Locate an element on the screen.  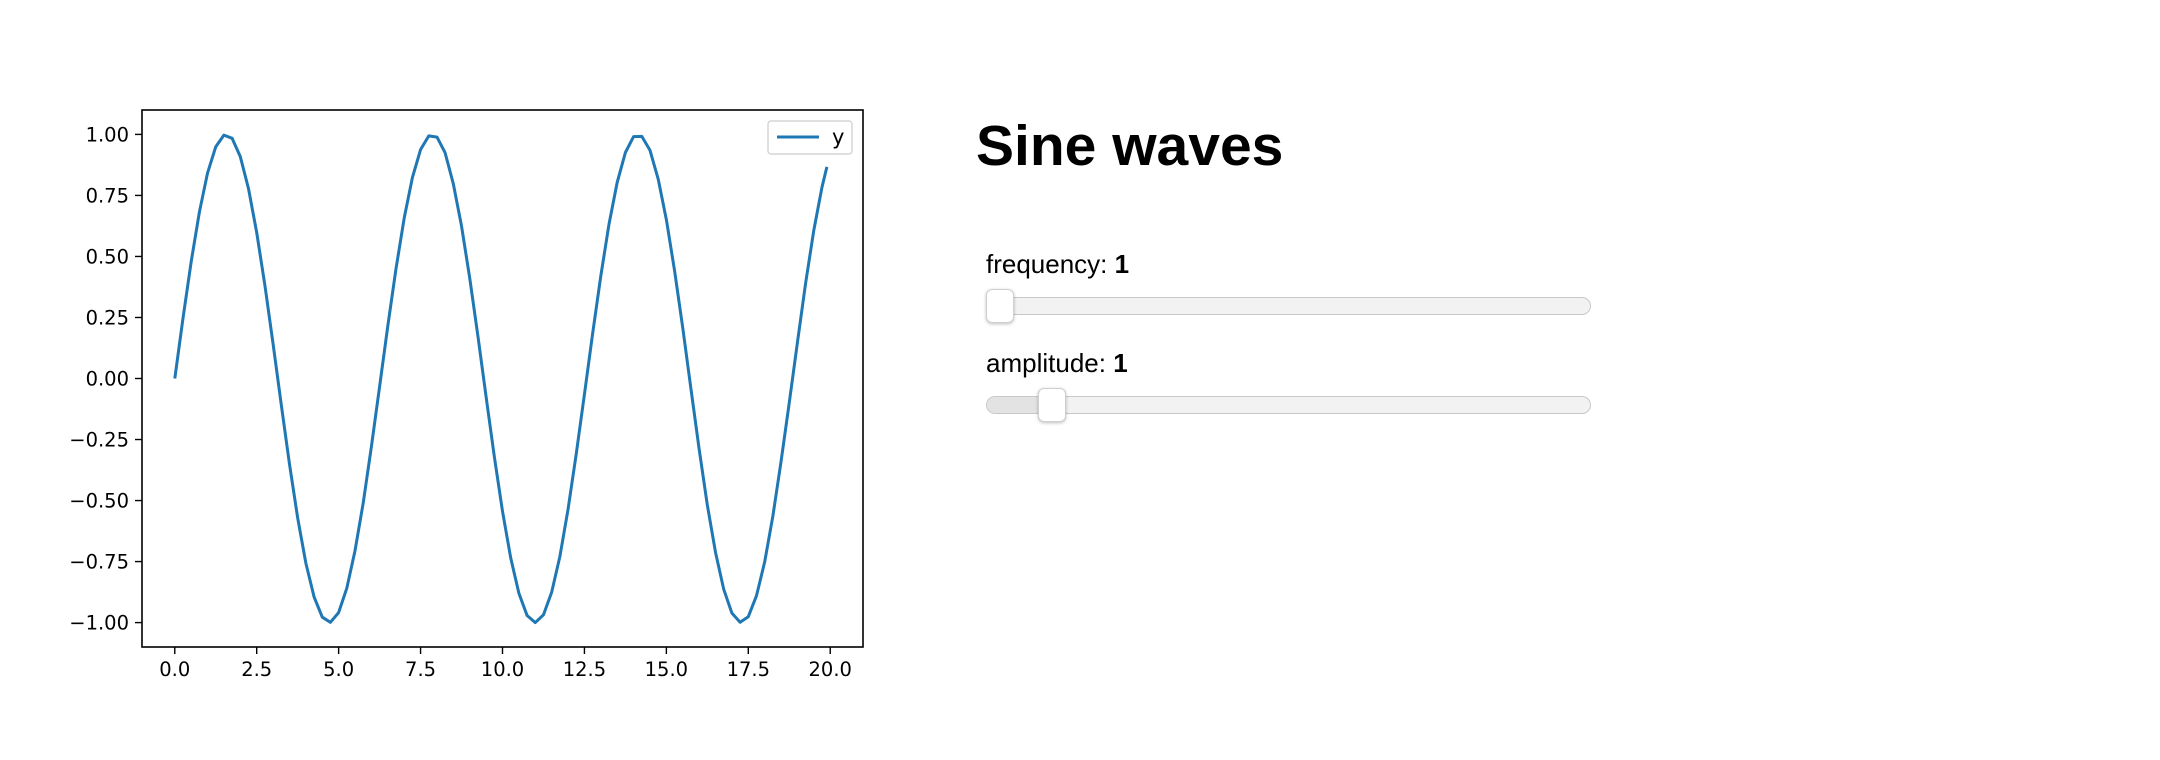
x-tick-label: 17.5 is located at coordinates (748, 669).